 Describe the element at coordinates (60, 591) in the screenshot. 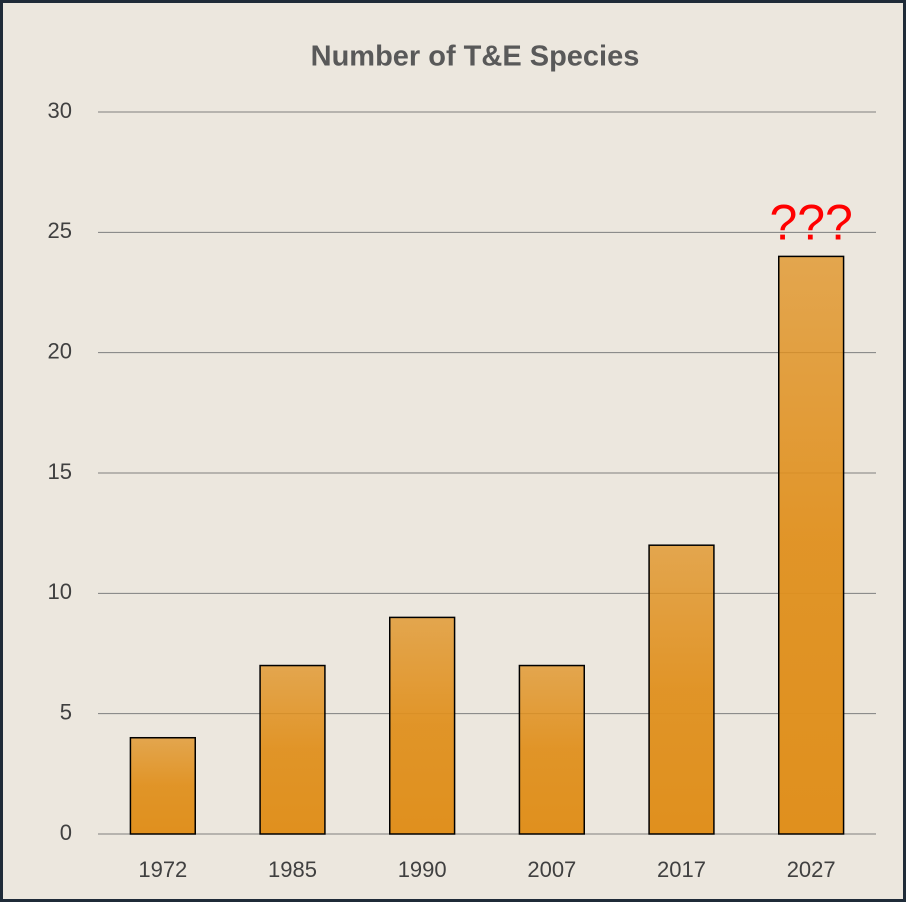

I see `y-tick-label: 10` at that location.